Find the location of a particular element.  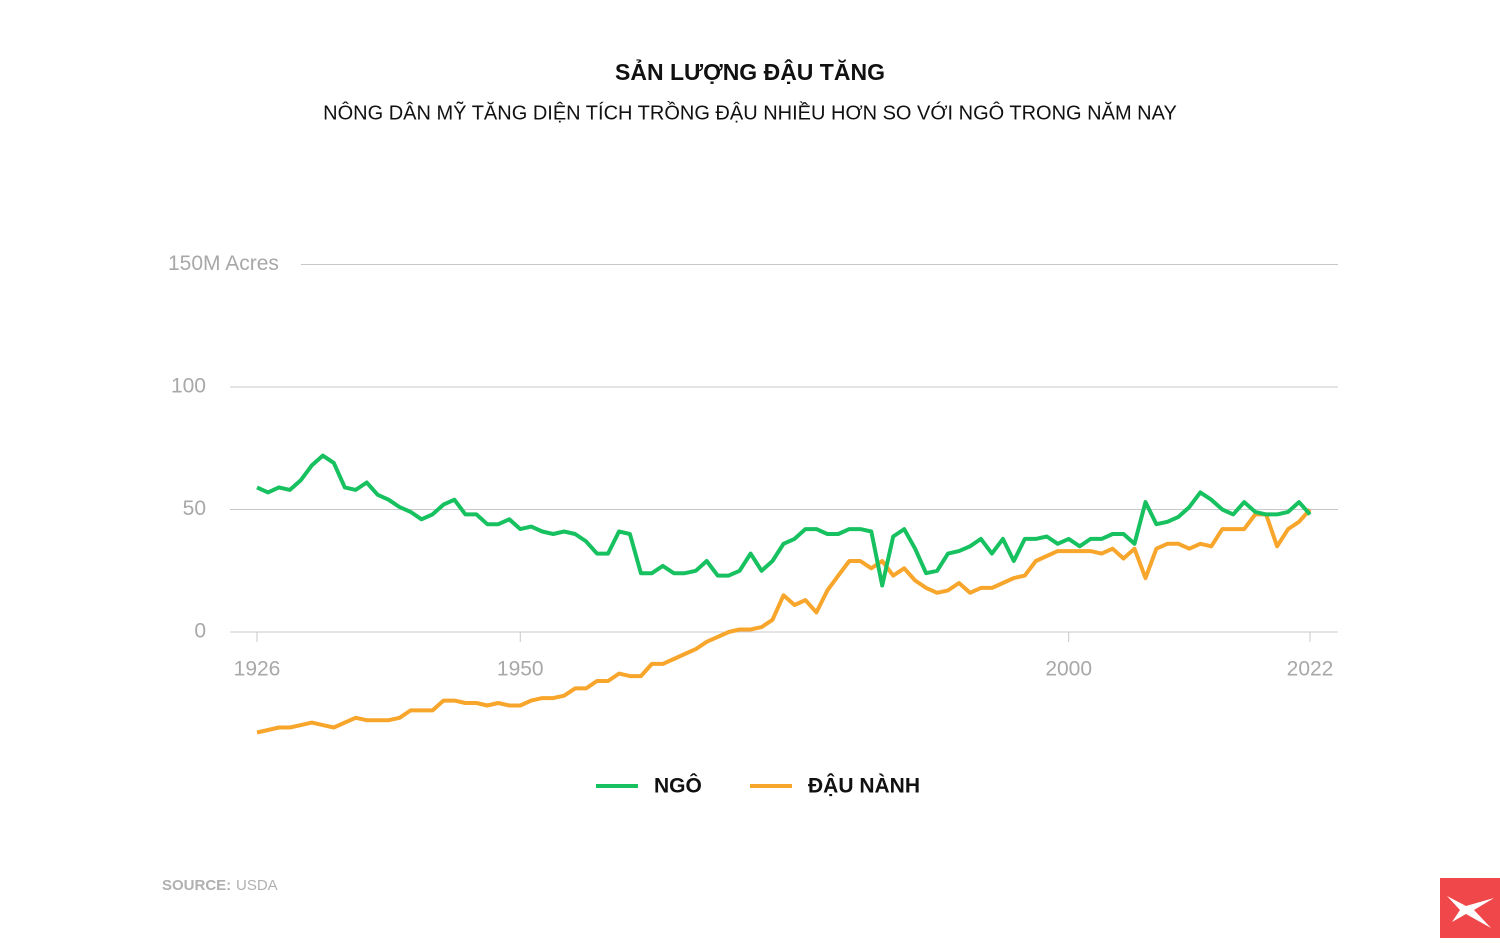

logo-mark is located at coordinates (1470, 912).